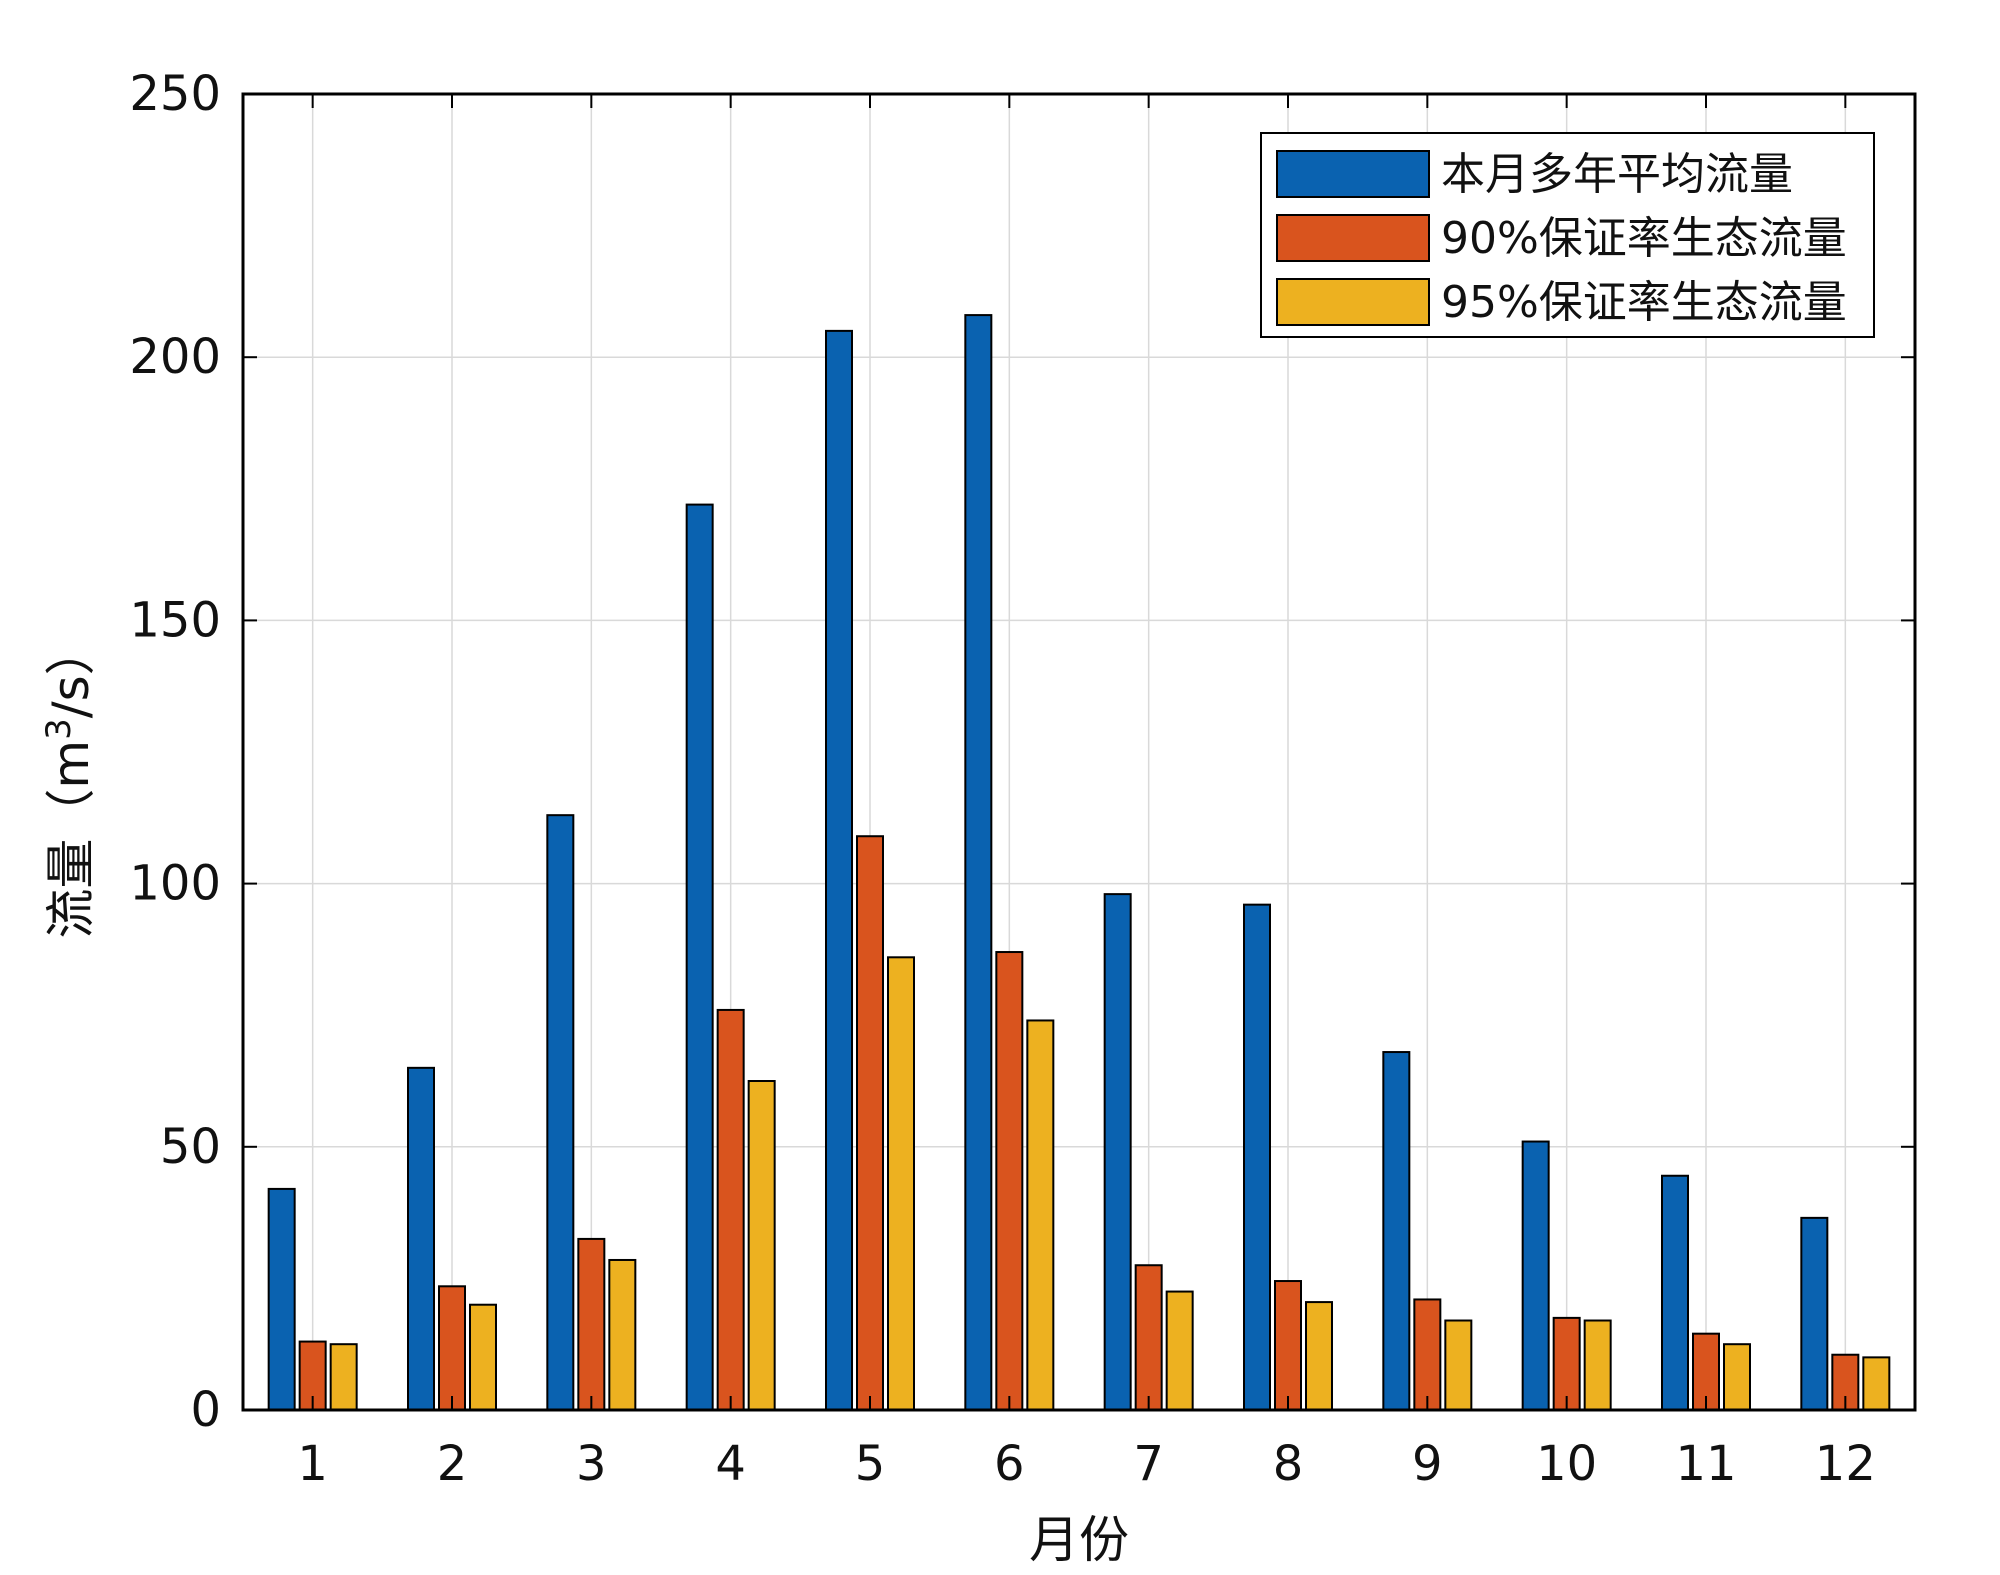 The height and width of the screenshot is (1575, 2000). What do you see at coordinates (1427, 1464) in the screenshot?
I see `x-tick-label: 9` at bounding box center [1427, 1464].